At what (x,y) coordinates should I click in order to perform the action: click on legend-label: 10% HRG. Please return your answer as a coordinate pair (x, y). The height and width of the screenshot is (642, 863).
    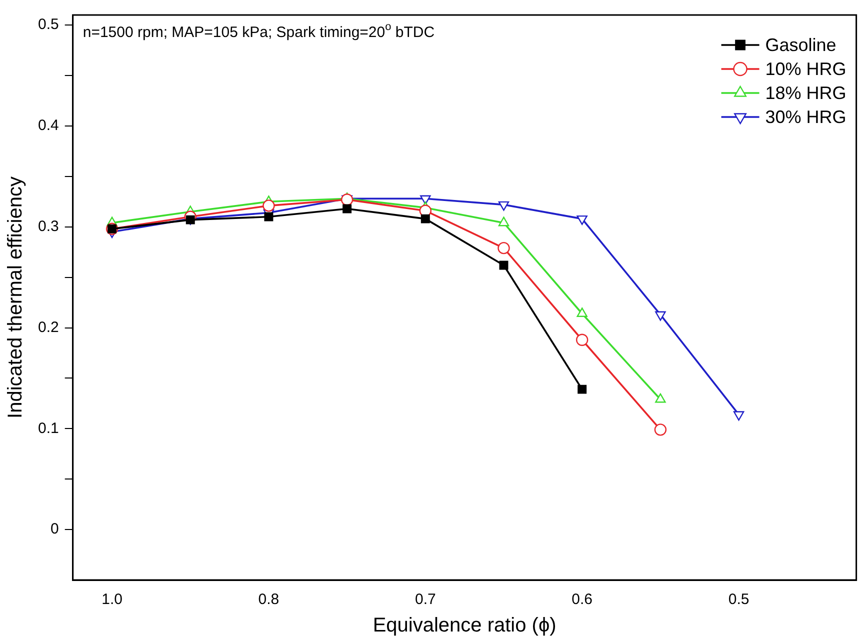
    Looking at the image, I should click on (805, 68).